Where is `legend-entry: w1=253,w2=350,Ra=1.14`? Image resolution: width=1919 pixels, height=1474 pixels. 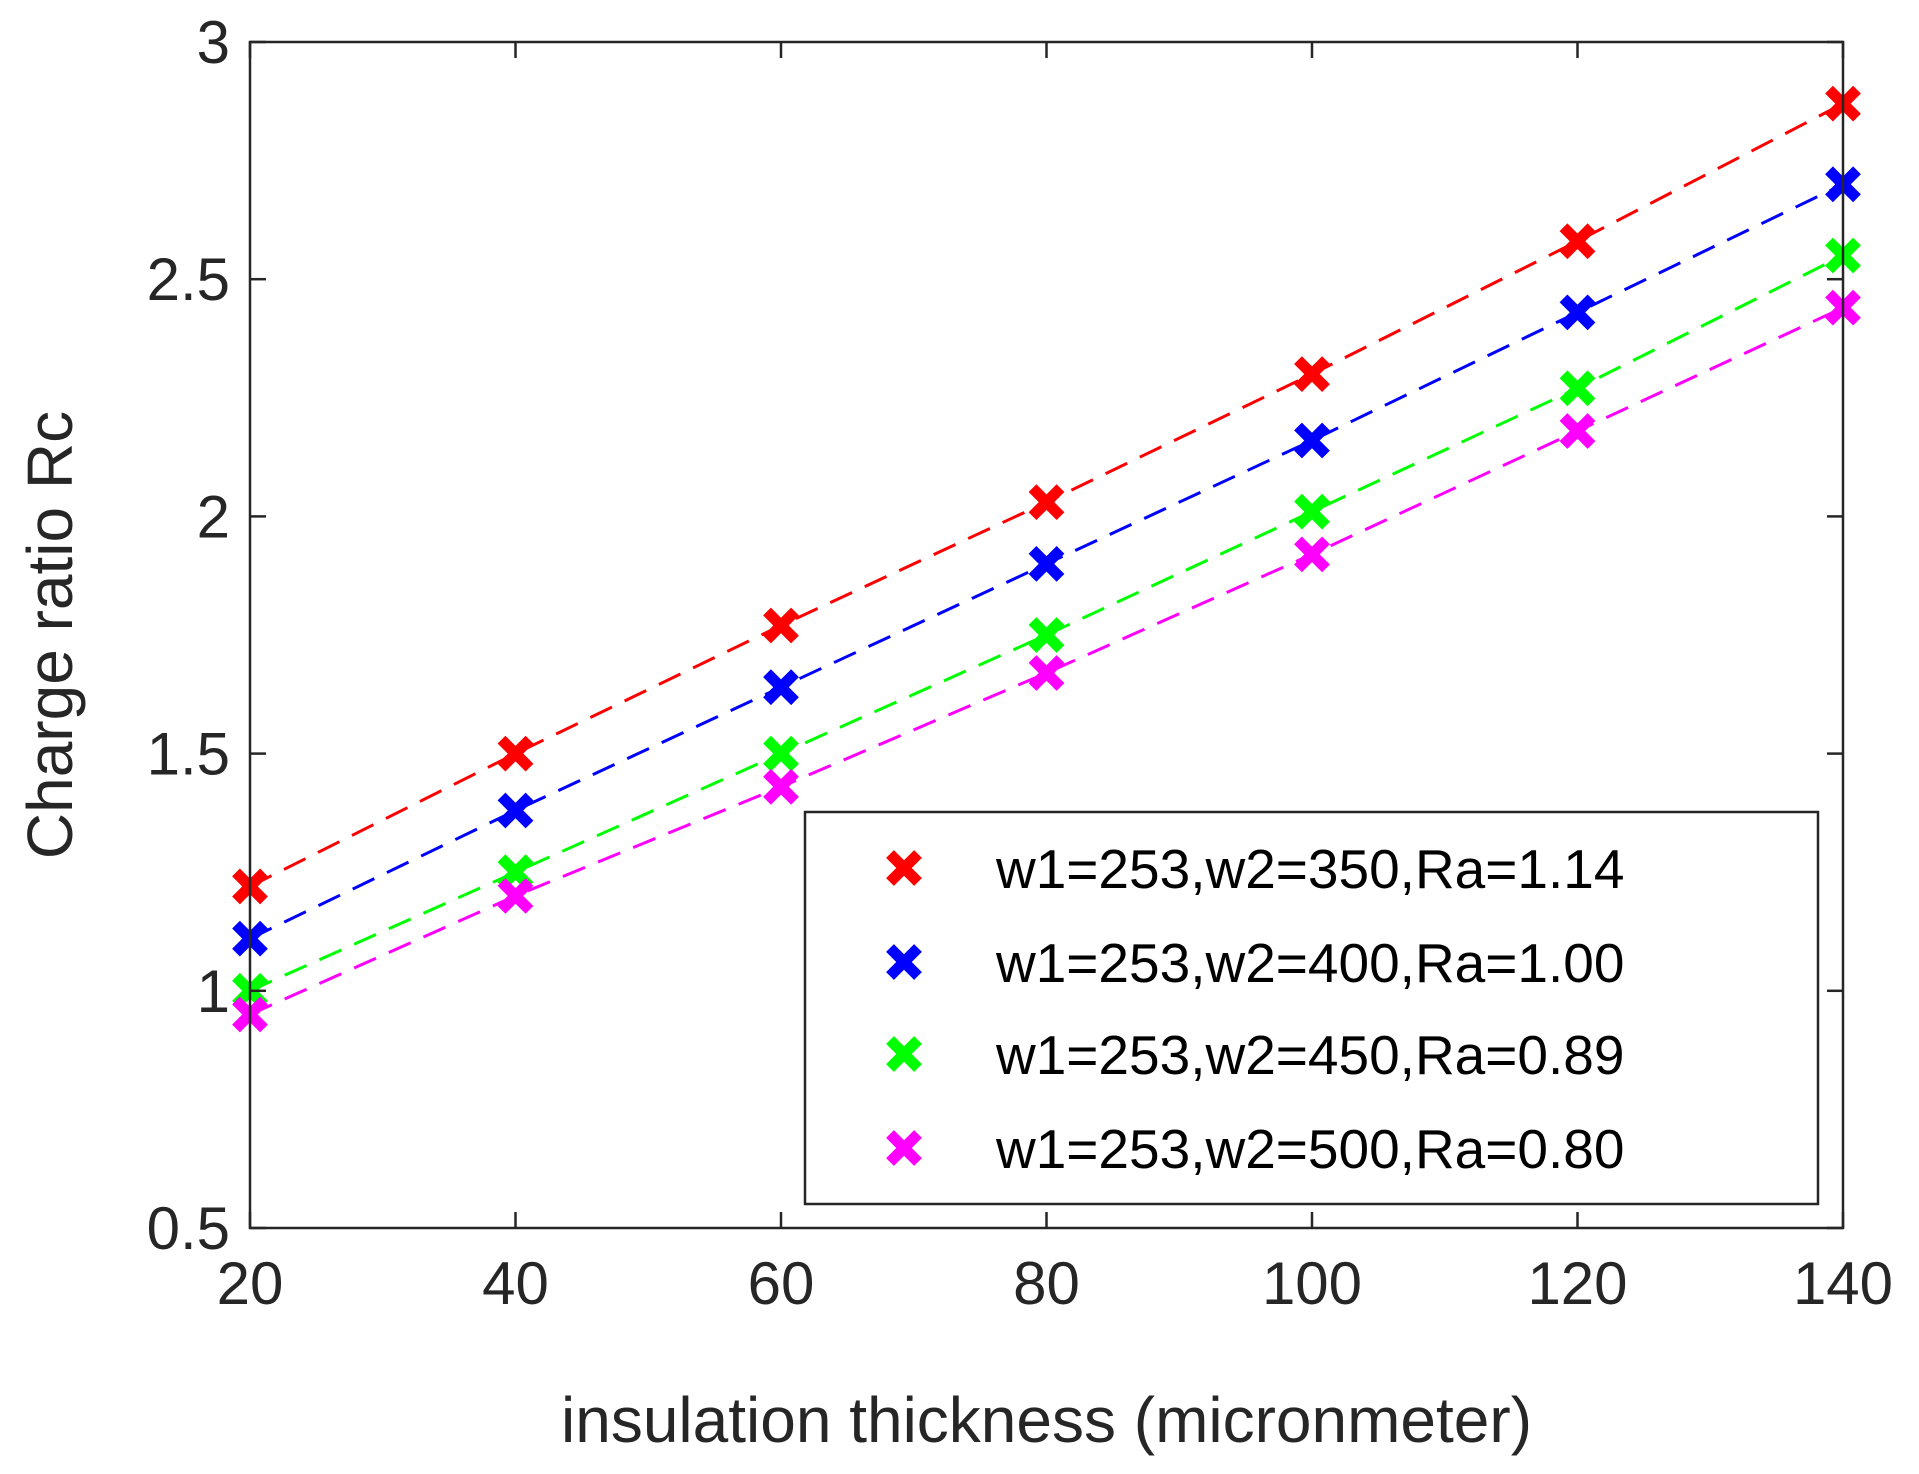
legend-entry: w1=253,w2=350,Ra=1.14 is located at coordinates (1255, 869).